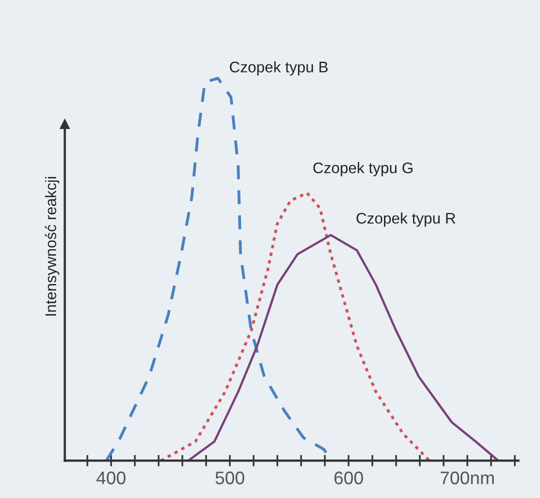 This screenshot has width=540, height=498. I want to click on x-tick-label: 400, so click(111, 478).